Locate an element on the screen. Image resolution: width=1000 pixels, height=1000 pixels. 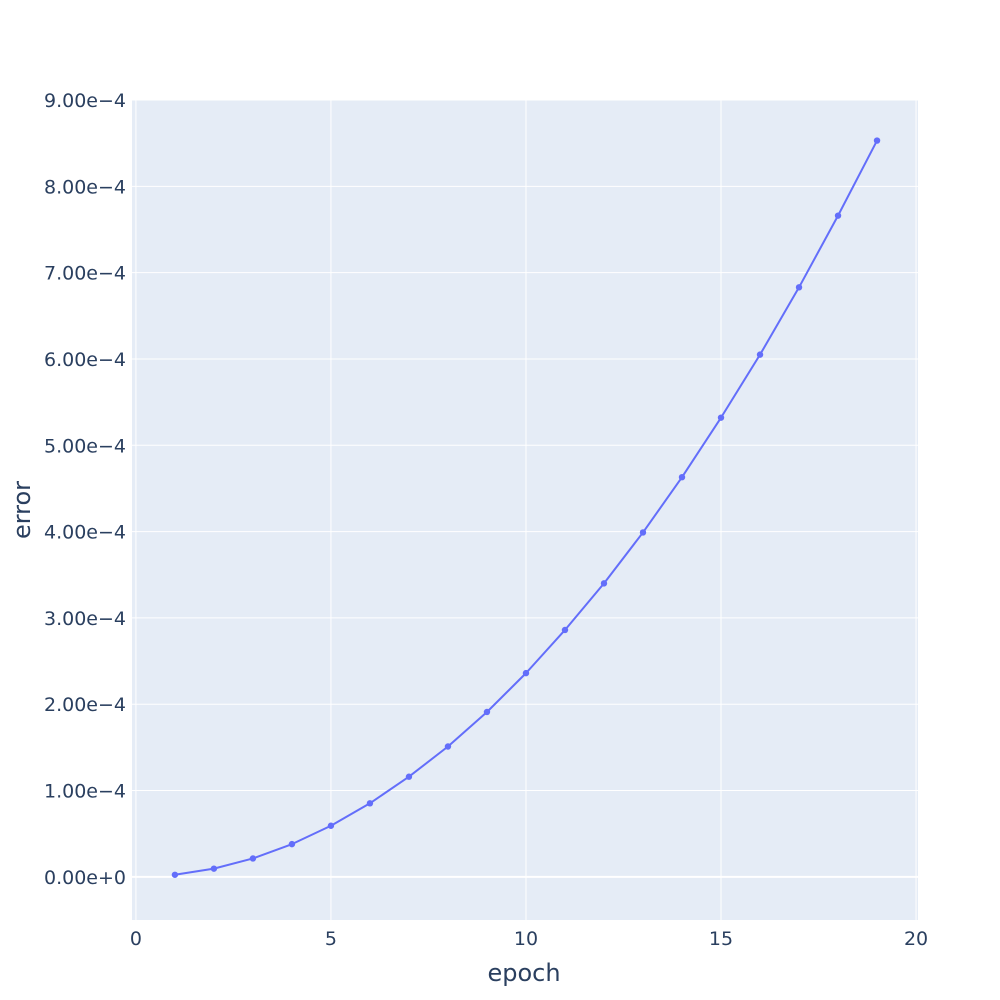
x-tick-label: 15 is located at coordinates (721, 939).